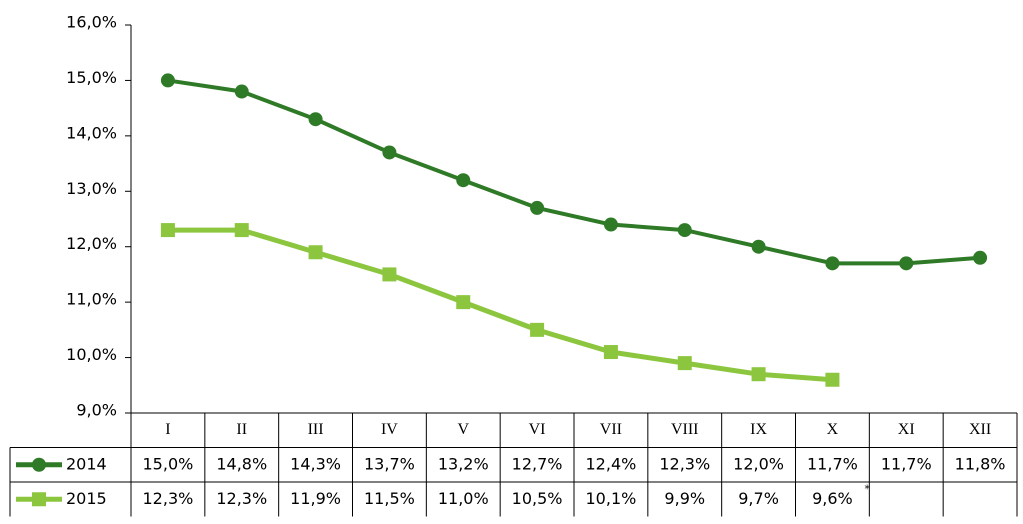 This screenshot has width=1023, height=524. I want to click on x-tick-label: XI, so click(906, 429).